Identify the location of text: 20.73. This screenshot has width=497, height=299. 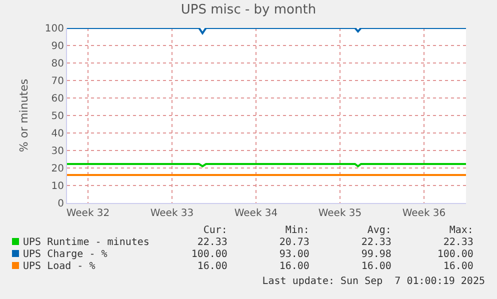
(294, 243).